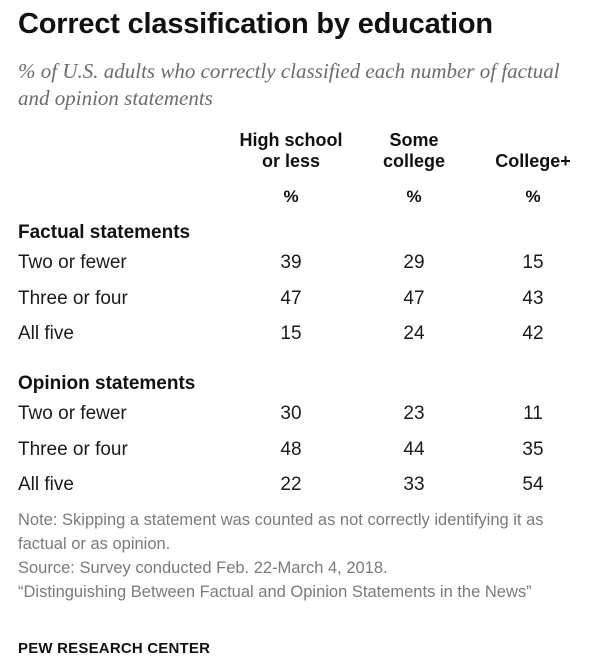  What do you see at coordinates (414, 161) in the screenshot?
I see `column-header-line: college` at bounding box center [414, 161].